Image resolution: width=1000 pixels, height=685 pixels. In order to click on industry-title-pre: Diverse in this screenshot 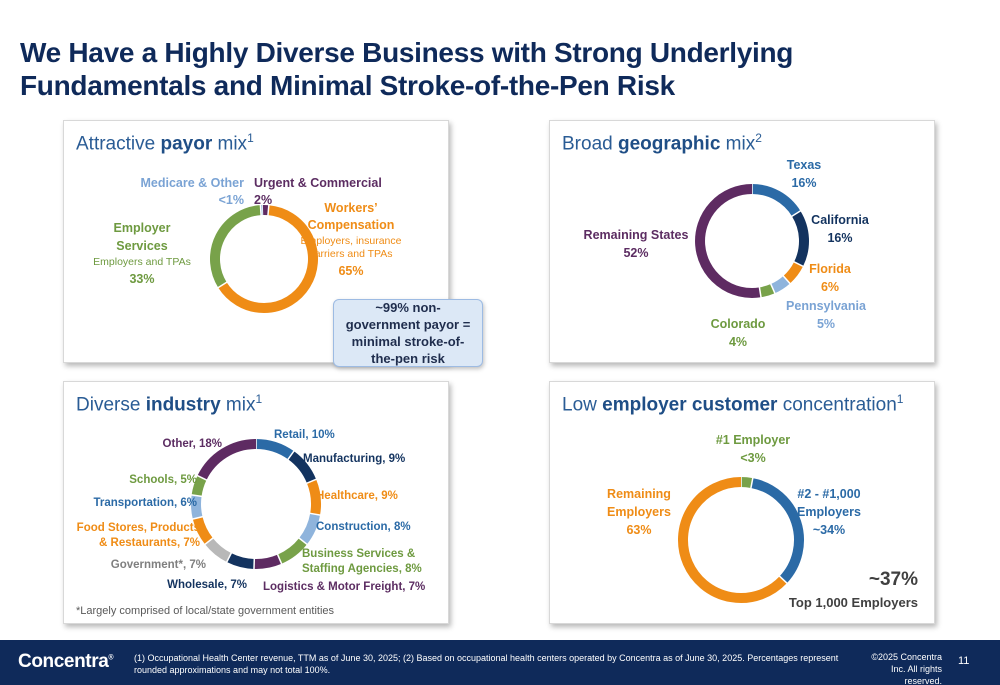, I will do `click(111, 405)`.